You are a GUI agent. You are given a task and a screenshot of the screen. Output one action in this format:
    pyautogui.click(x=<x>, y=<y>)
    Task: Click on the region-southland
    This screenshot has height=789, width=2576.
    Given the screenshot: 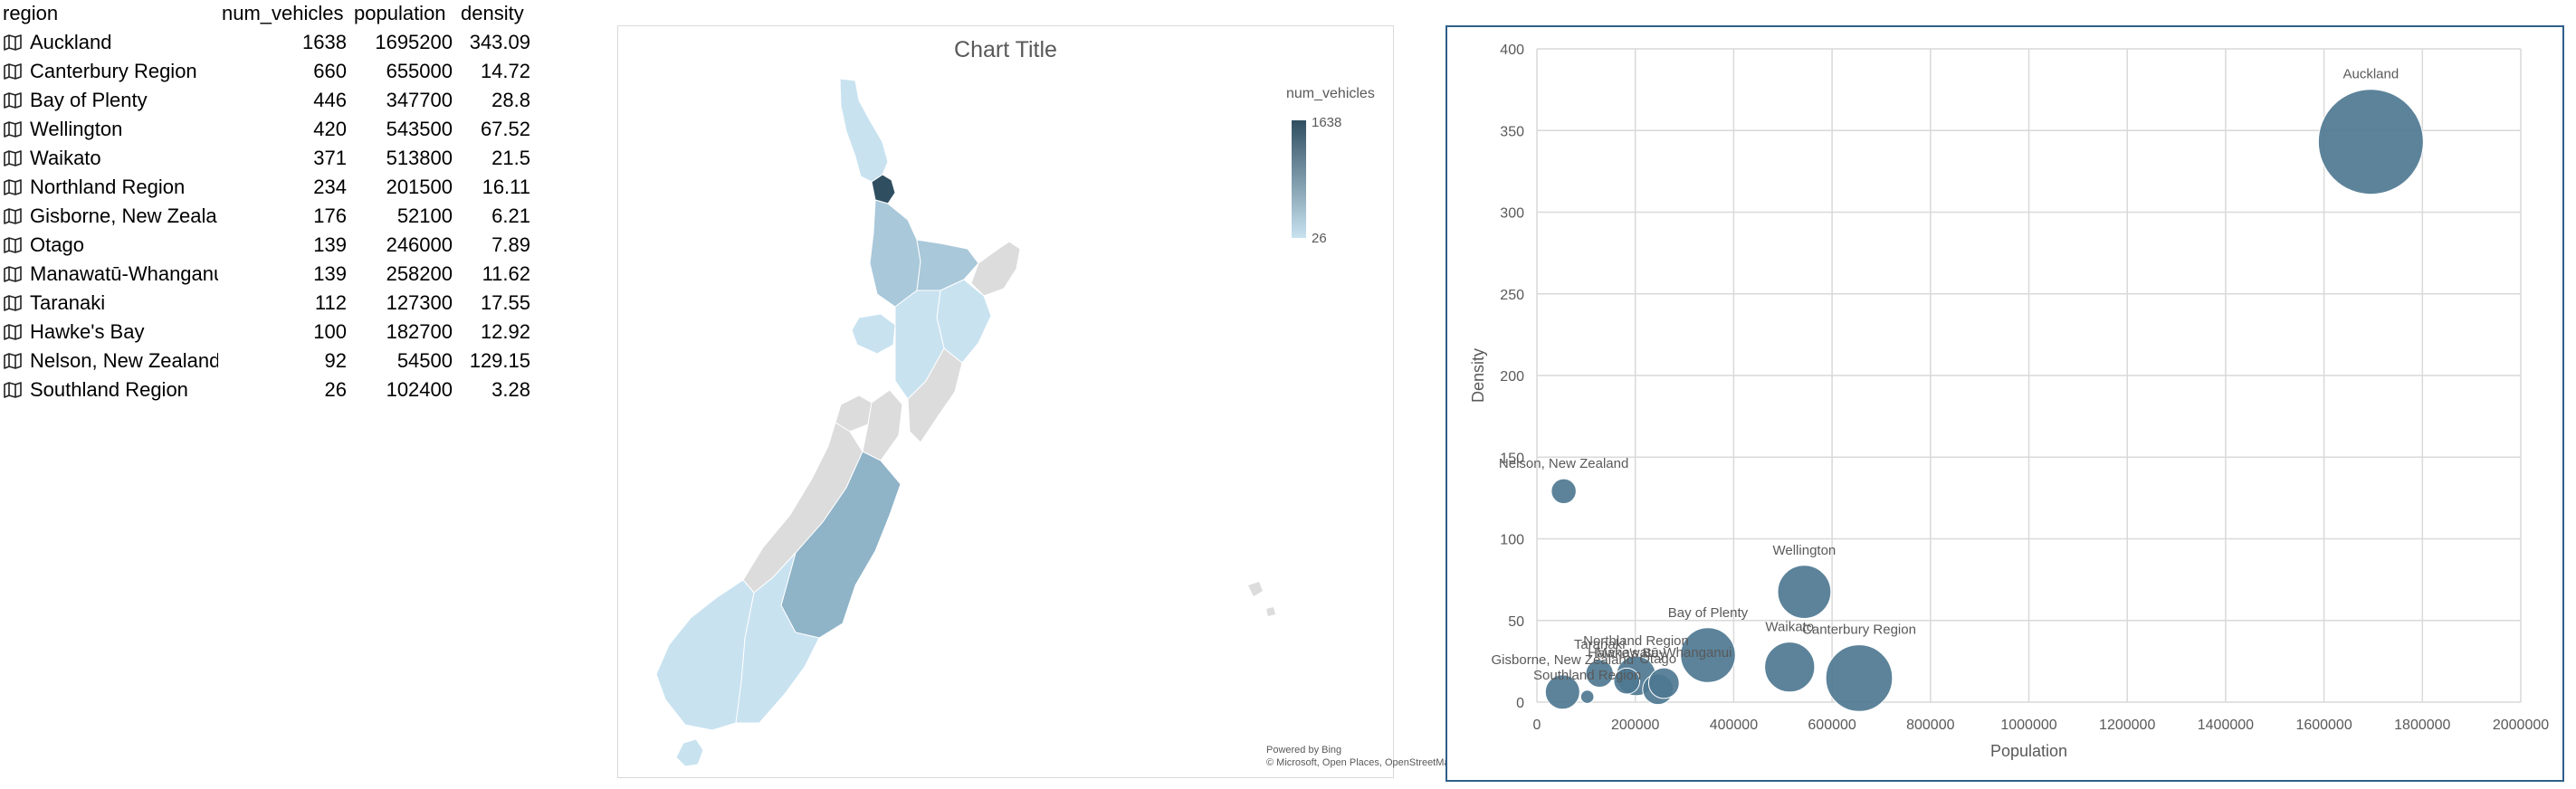 What is the action you would take?
    pyautogui.click(x=705, y=655)
    